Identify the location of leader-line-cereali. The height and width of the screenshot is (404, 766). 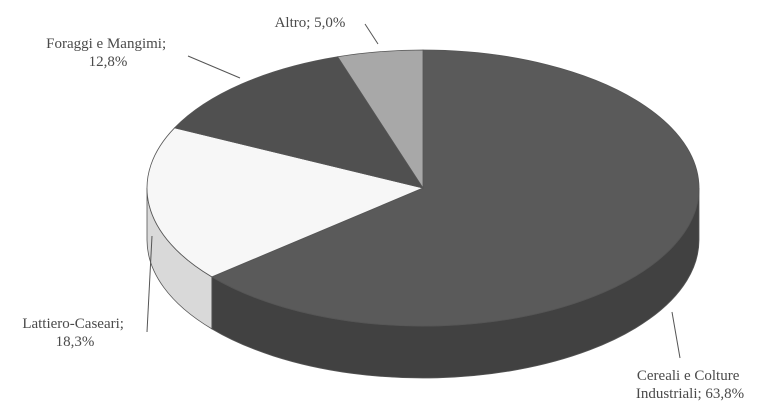
(676, 335).